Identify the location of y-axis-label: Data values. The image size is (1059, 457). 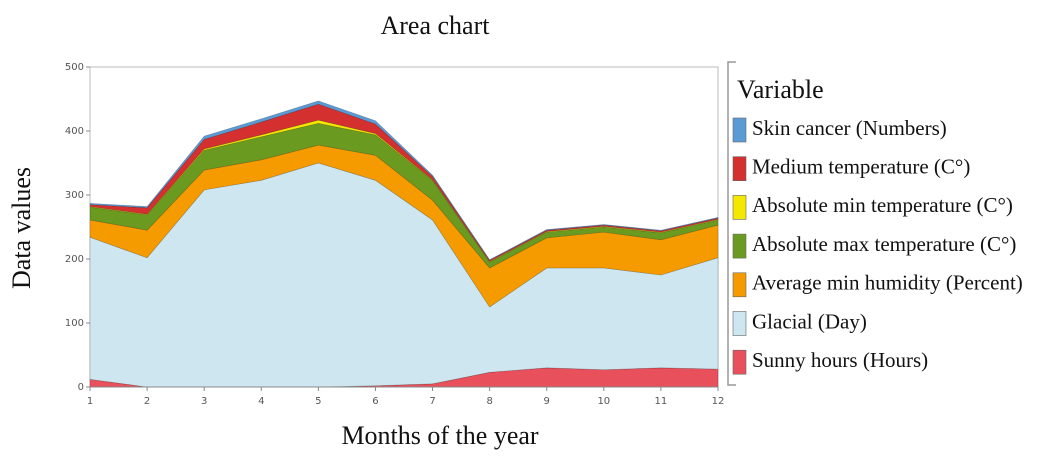
(21, 228).